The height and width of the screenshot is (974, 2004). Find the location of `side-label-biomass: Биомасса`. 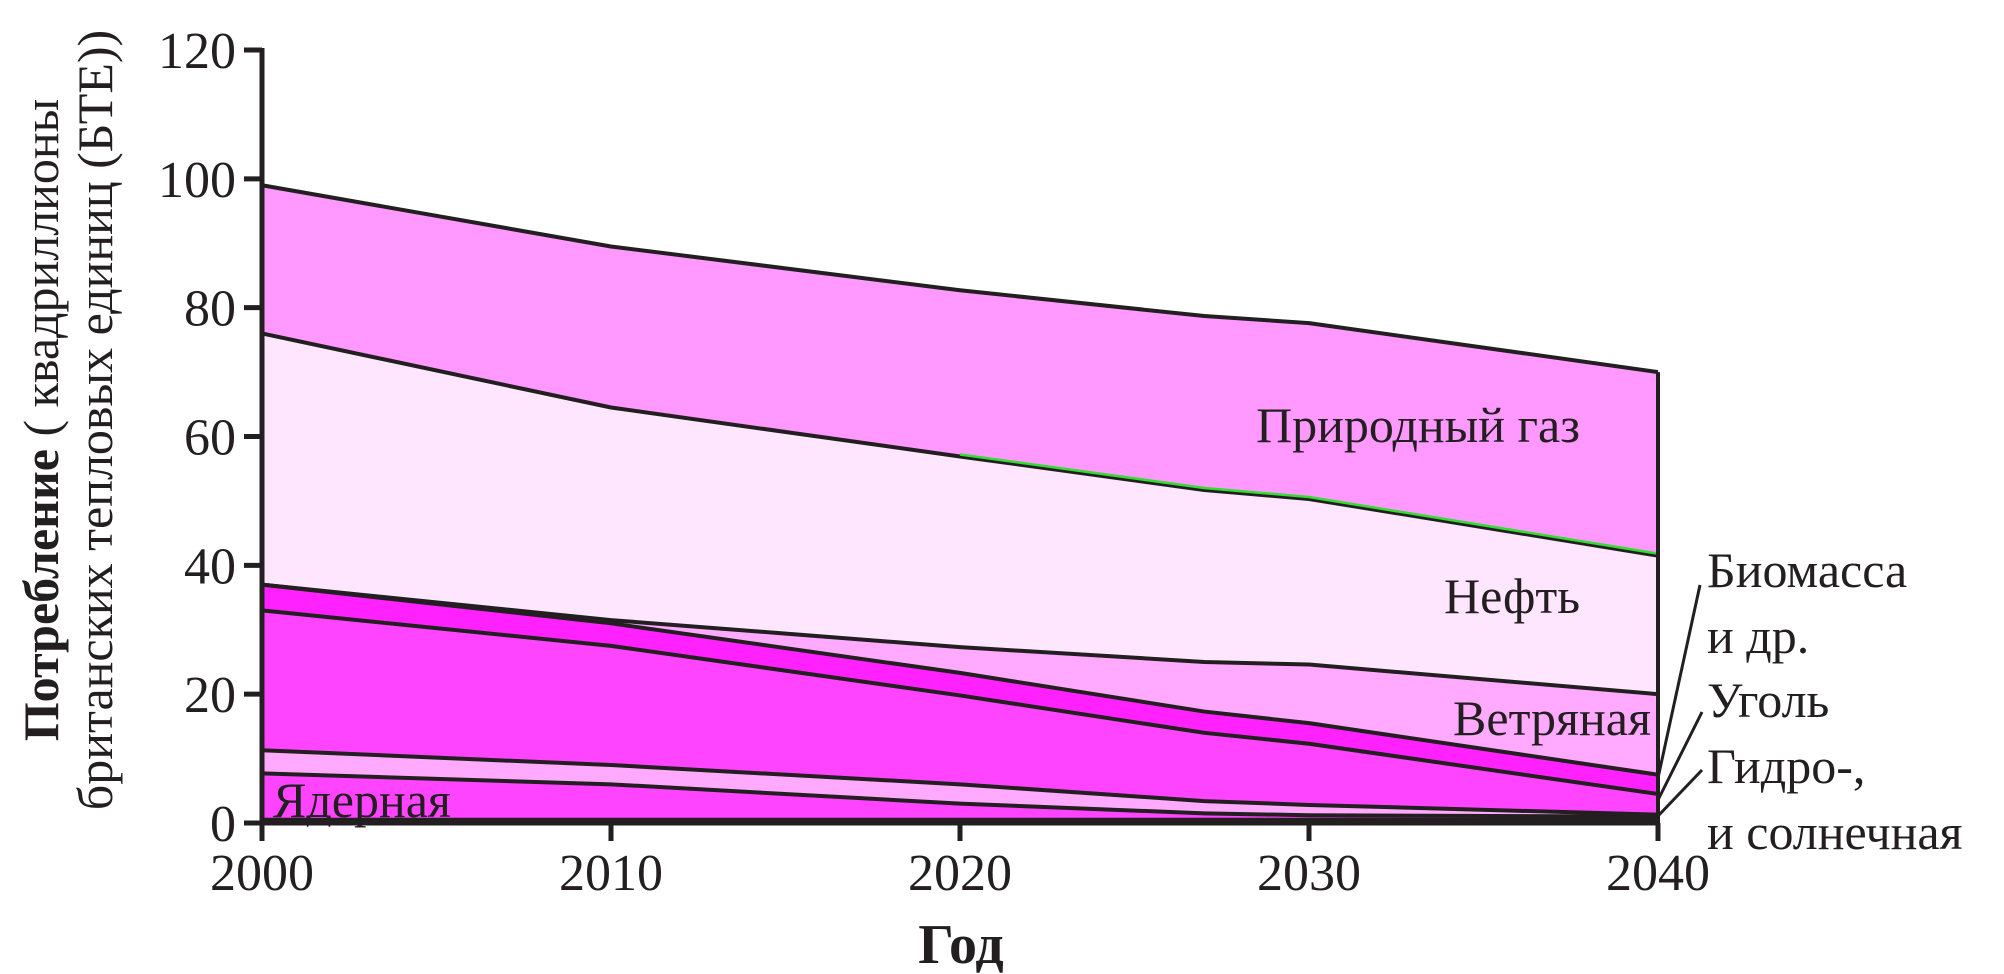

side-label-biomass: Биомасса is located at coordinates (1807, 570).